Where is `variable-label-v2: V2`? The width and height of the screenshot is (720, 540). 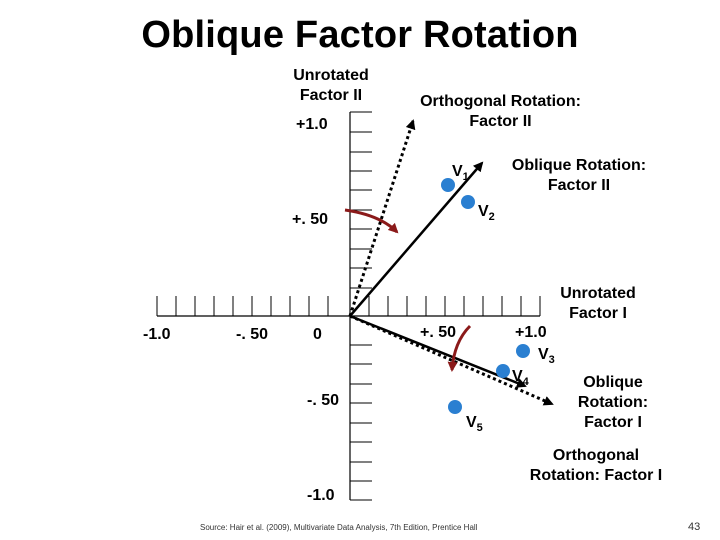
variable-label-v2: V2 is located at coordinates (486, 213).